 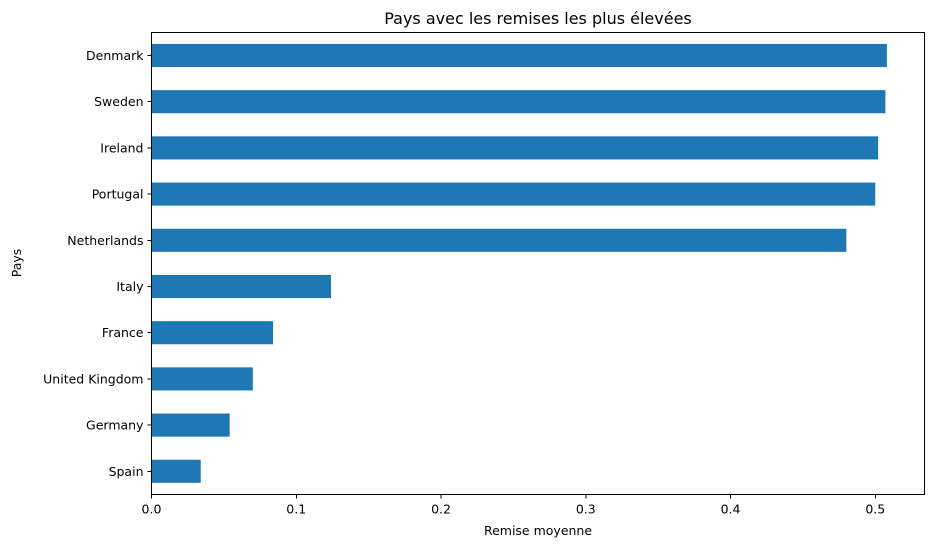 What do you see at coordinates (118, 101) in the screenshot?
I see `y-tick-label: Sweden` at bounding box center [118, 101].